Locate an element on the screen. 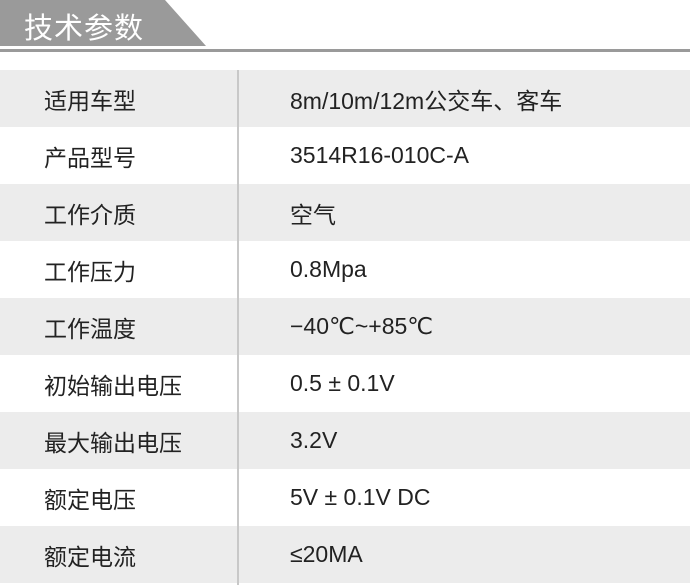 Image resolution: width=690 pixels, height=585 pixels. table-row: 额定电流 ≤20MA is located at coordinates (345, 554).